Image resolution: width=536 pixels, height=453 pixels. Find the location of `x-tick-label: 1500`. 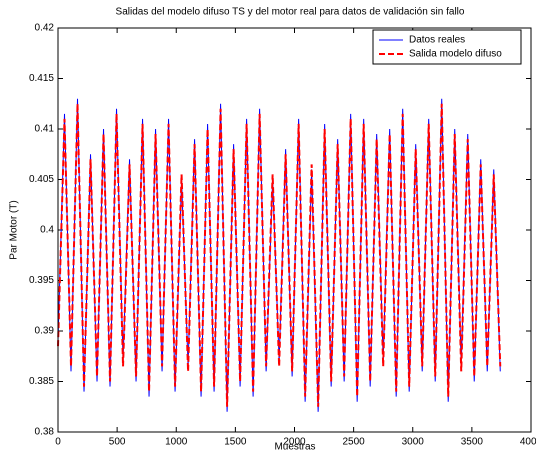

x-tick-label: 1500 is located at coordinates (235, 442).